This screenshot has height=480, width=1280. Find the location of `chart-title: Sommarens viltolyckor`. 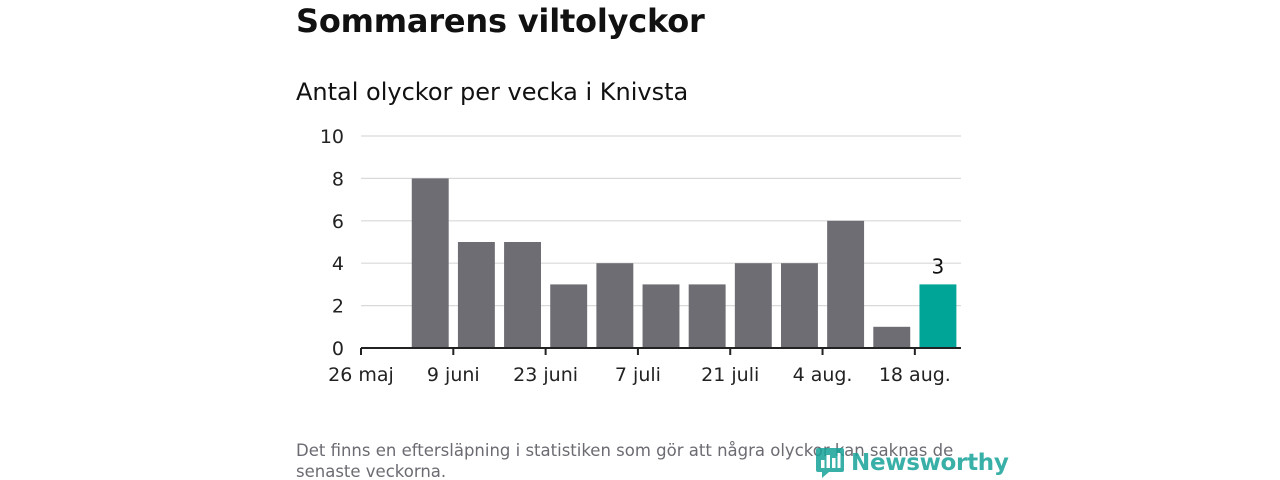

chart-title: Sommarens viltolyckor is located at coordinates (500, 21).